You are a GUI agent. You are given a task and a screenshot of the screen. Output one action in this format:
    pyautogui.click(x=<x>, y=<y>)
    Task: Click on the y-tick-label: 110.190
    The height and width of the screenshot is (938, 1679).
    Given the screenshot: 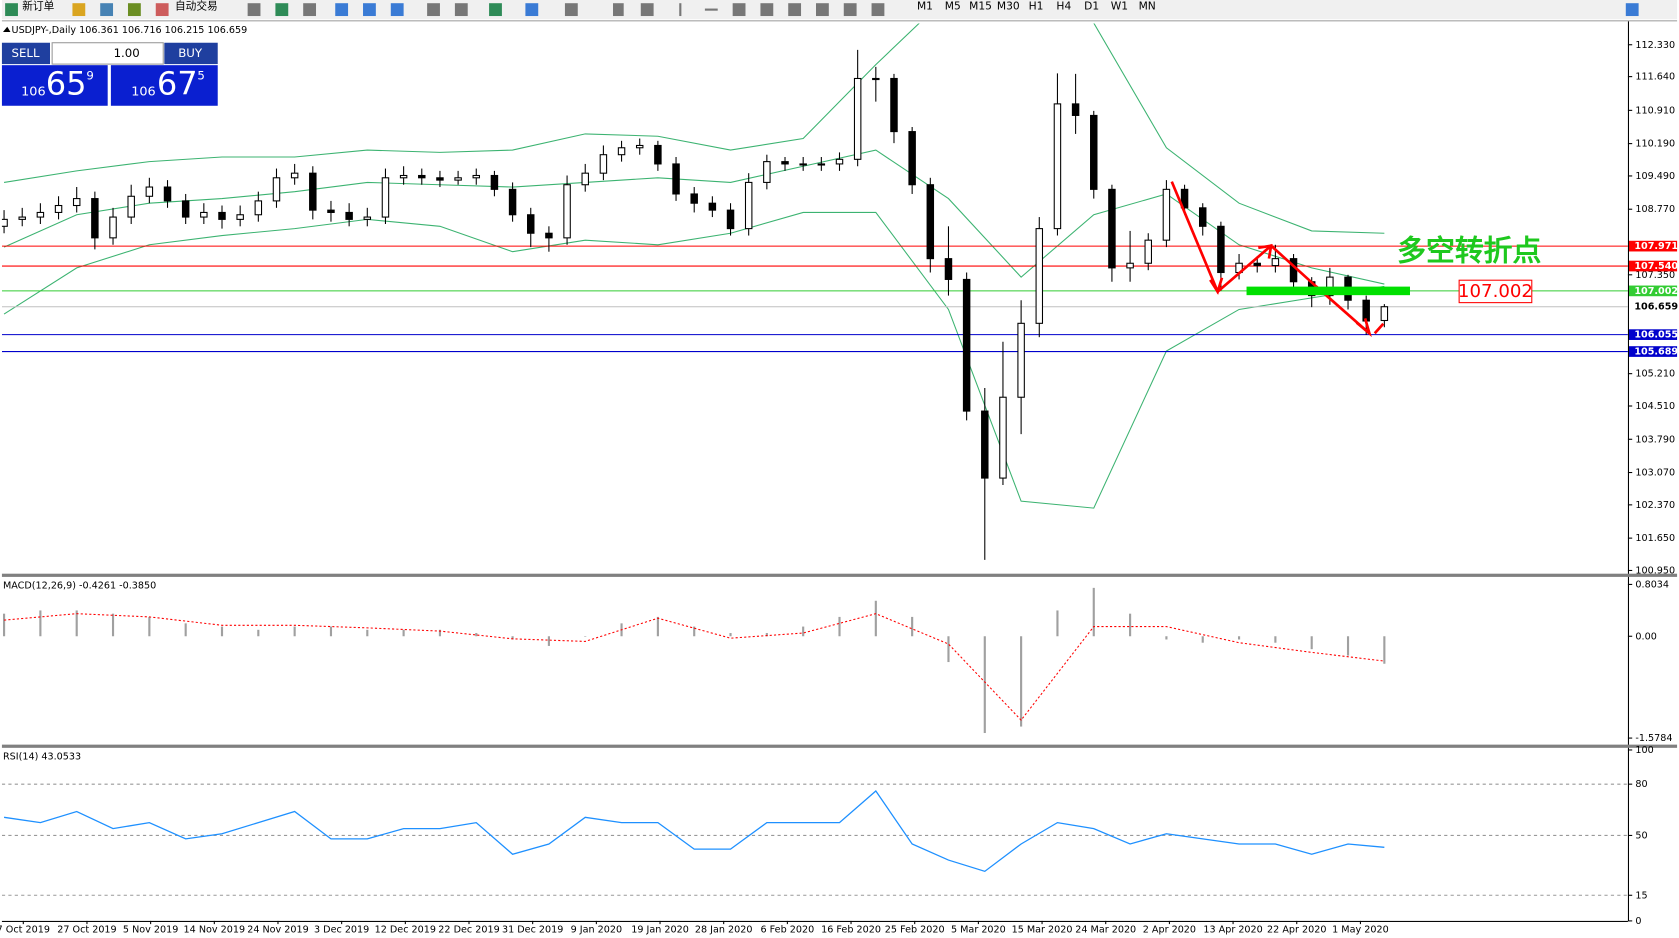 What is the action you would take?
    pyautogui.click(x=1655, y=144)
    